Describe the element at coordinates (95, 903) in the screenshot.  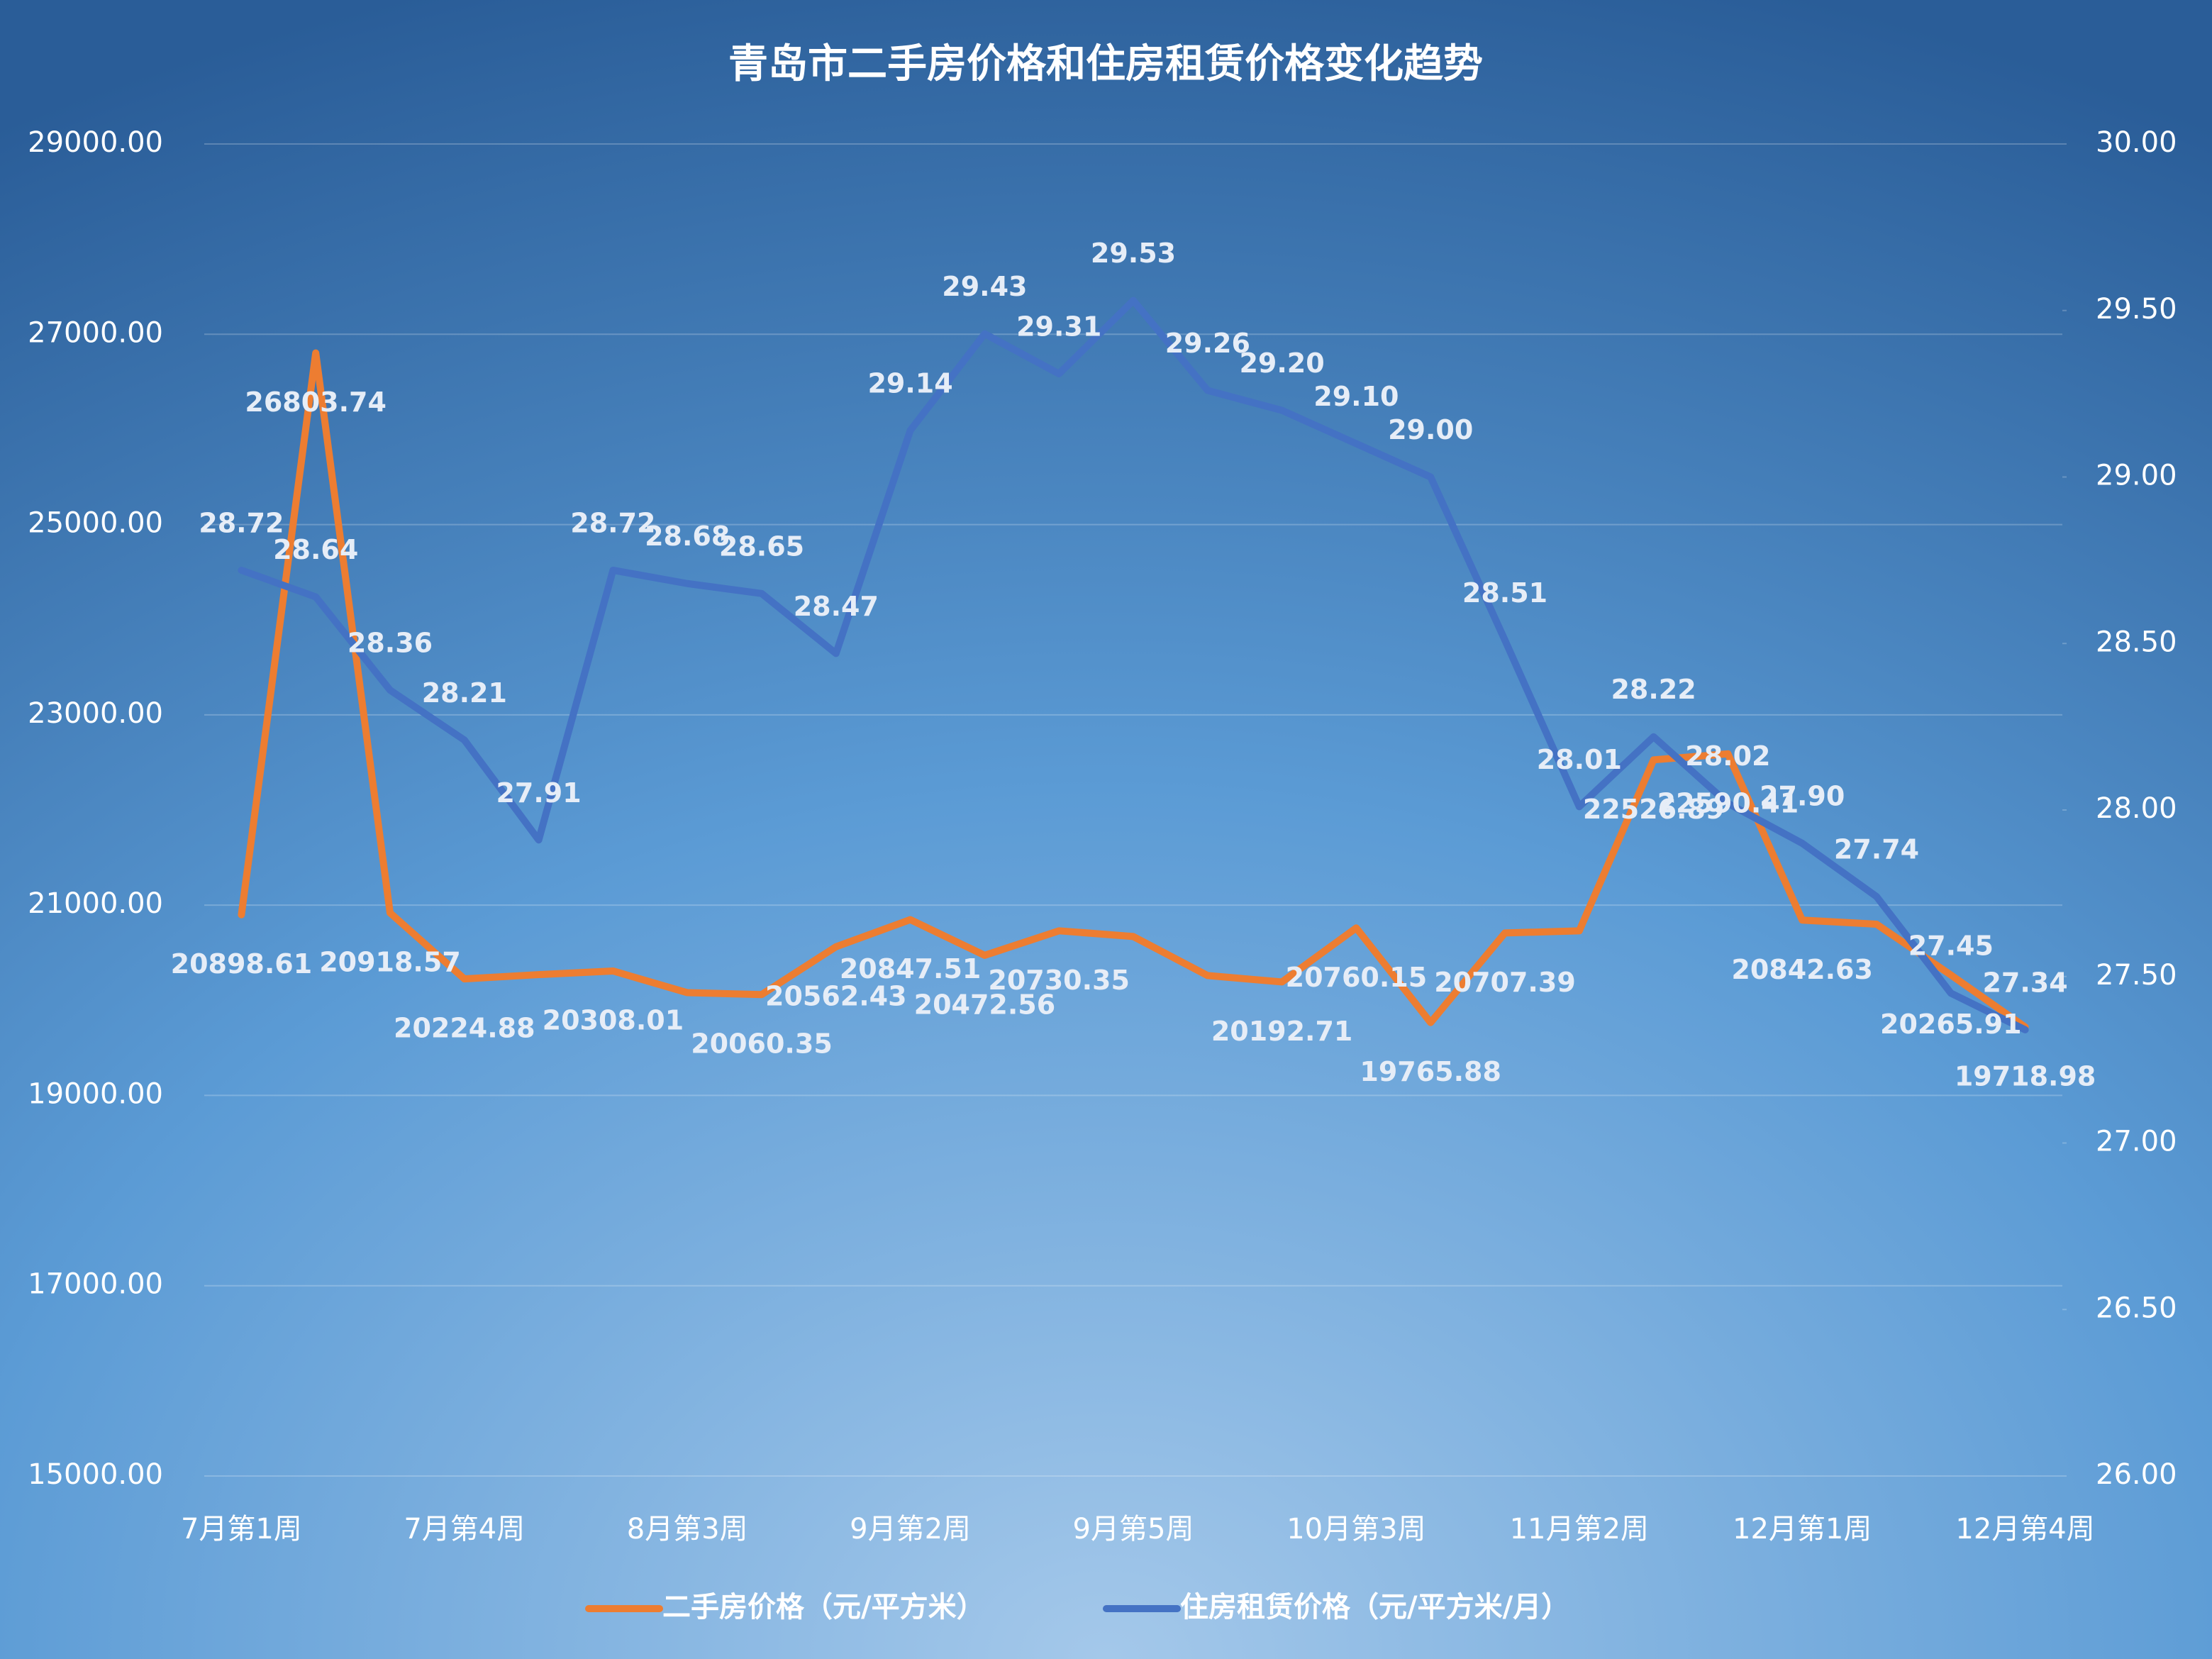
I see `y-tick-label: 21000.00` at that location.